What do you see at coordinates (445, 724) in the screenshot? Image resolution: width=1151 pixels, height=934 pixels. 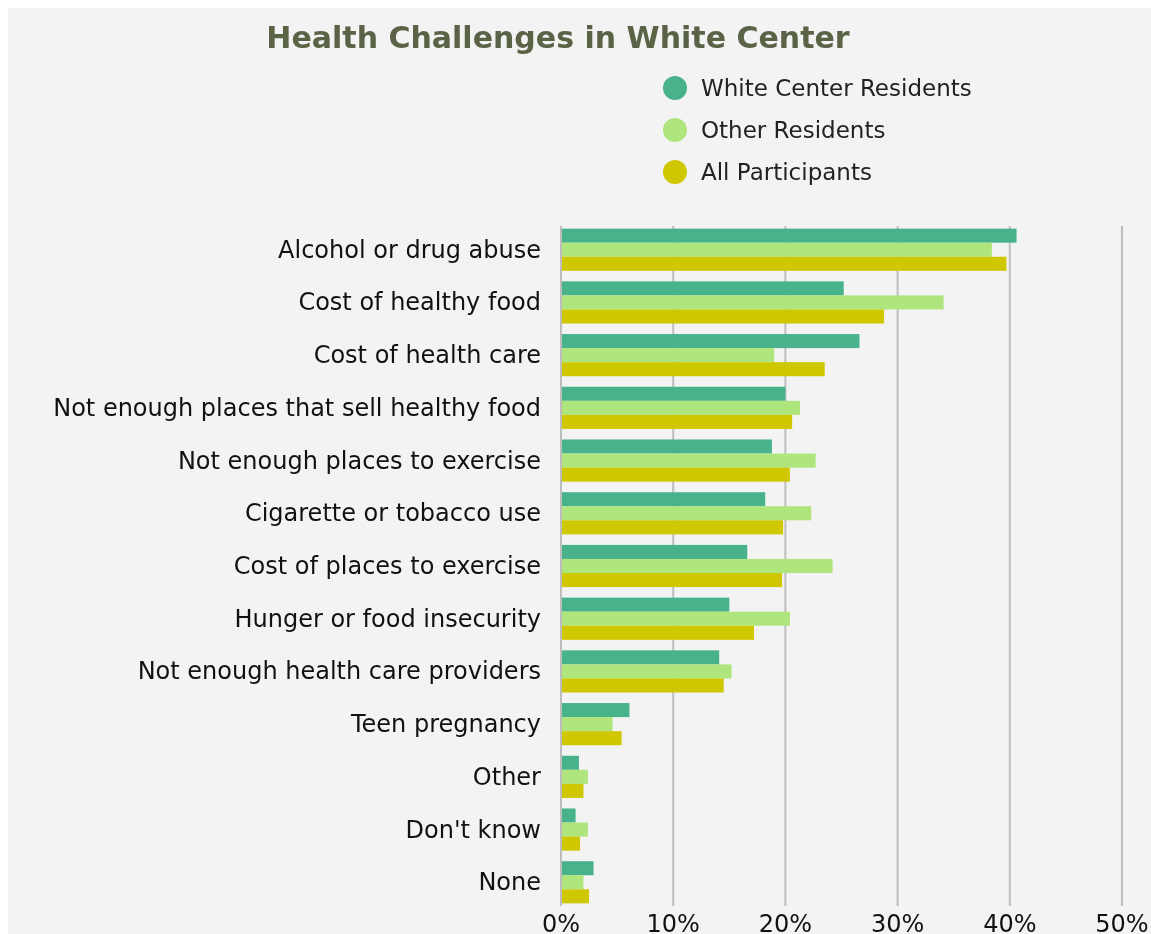 I see `y-tick-label: Teen pregnancy` at bounding box center [445, 724].